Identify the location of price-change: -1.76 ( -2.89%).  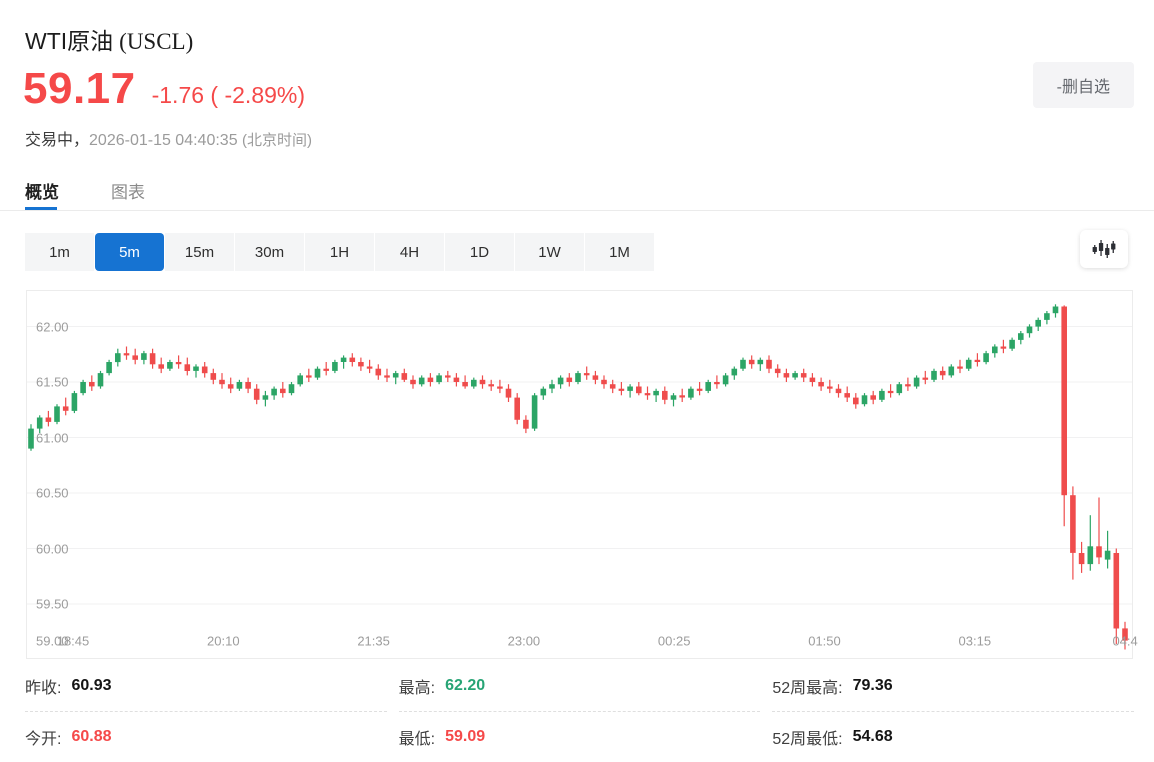
(228, 95).